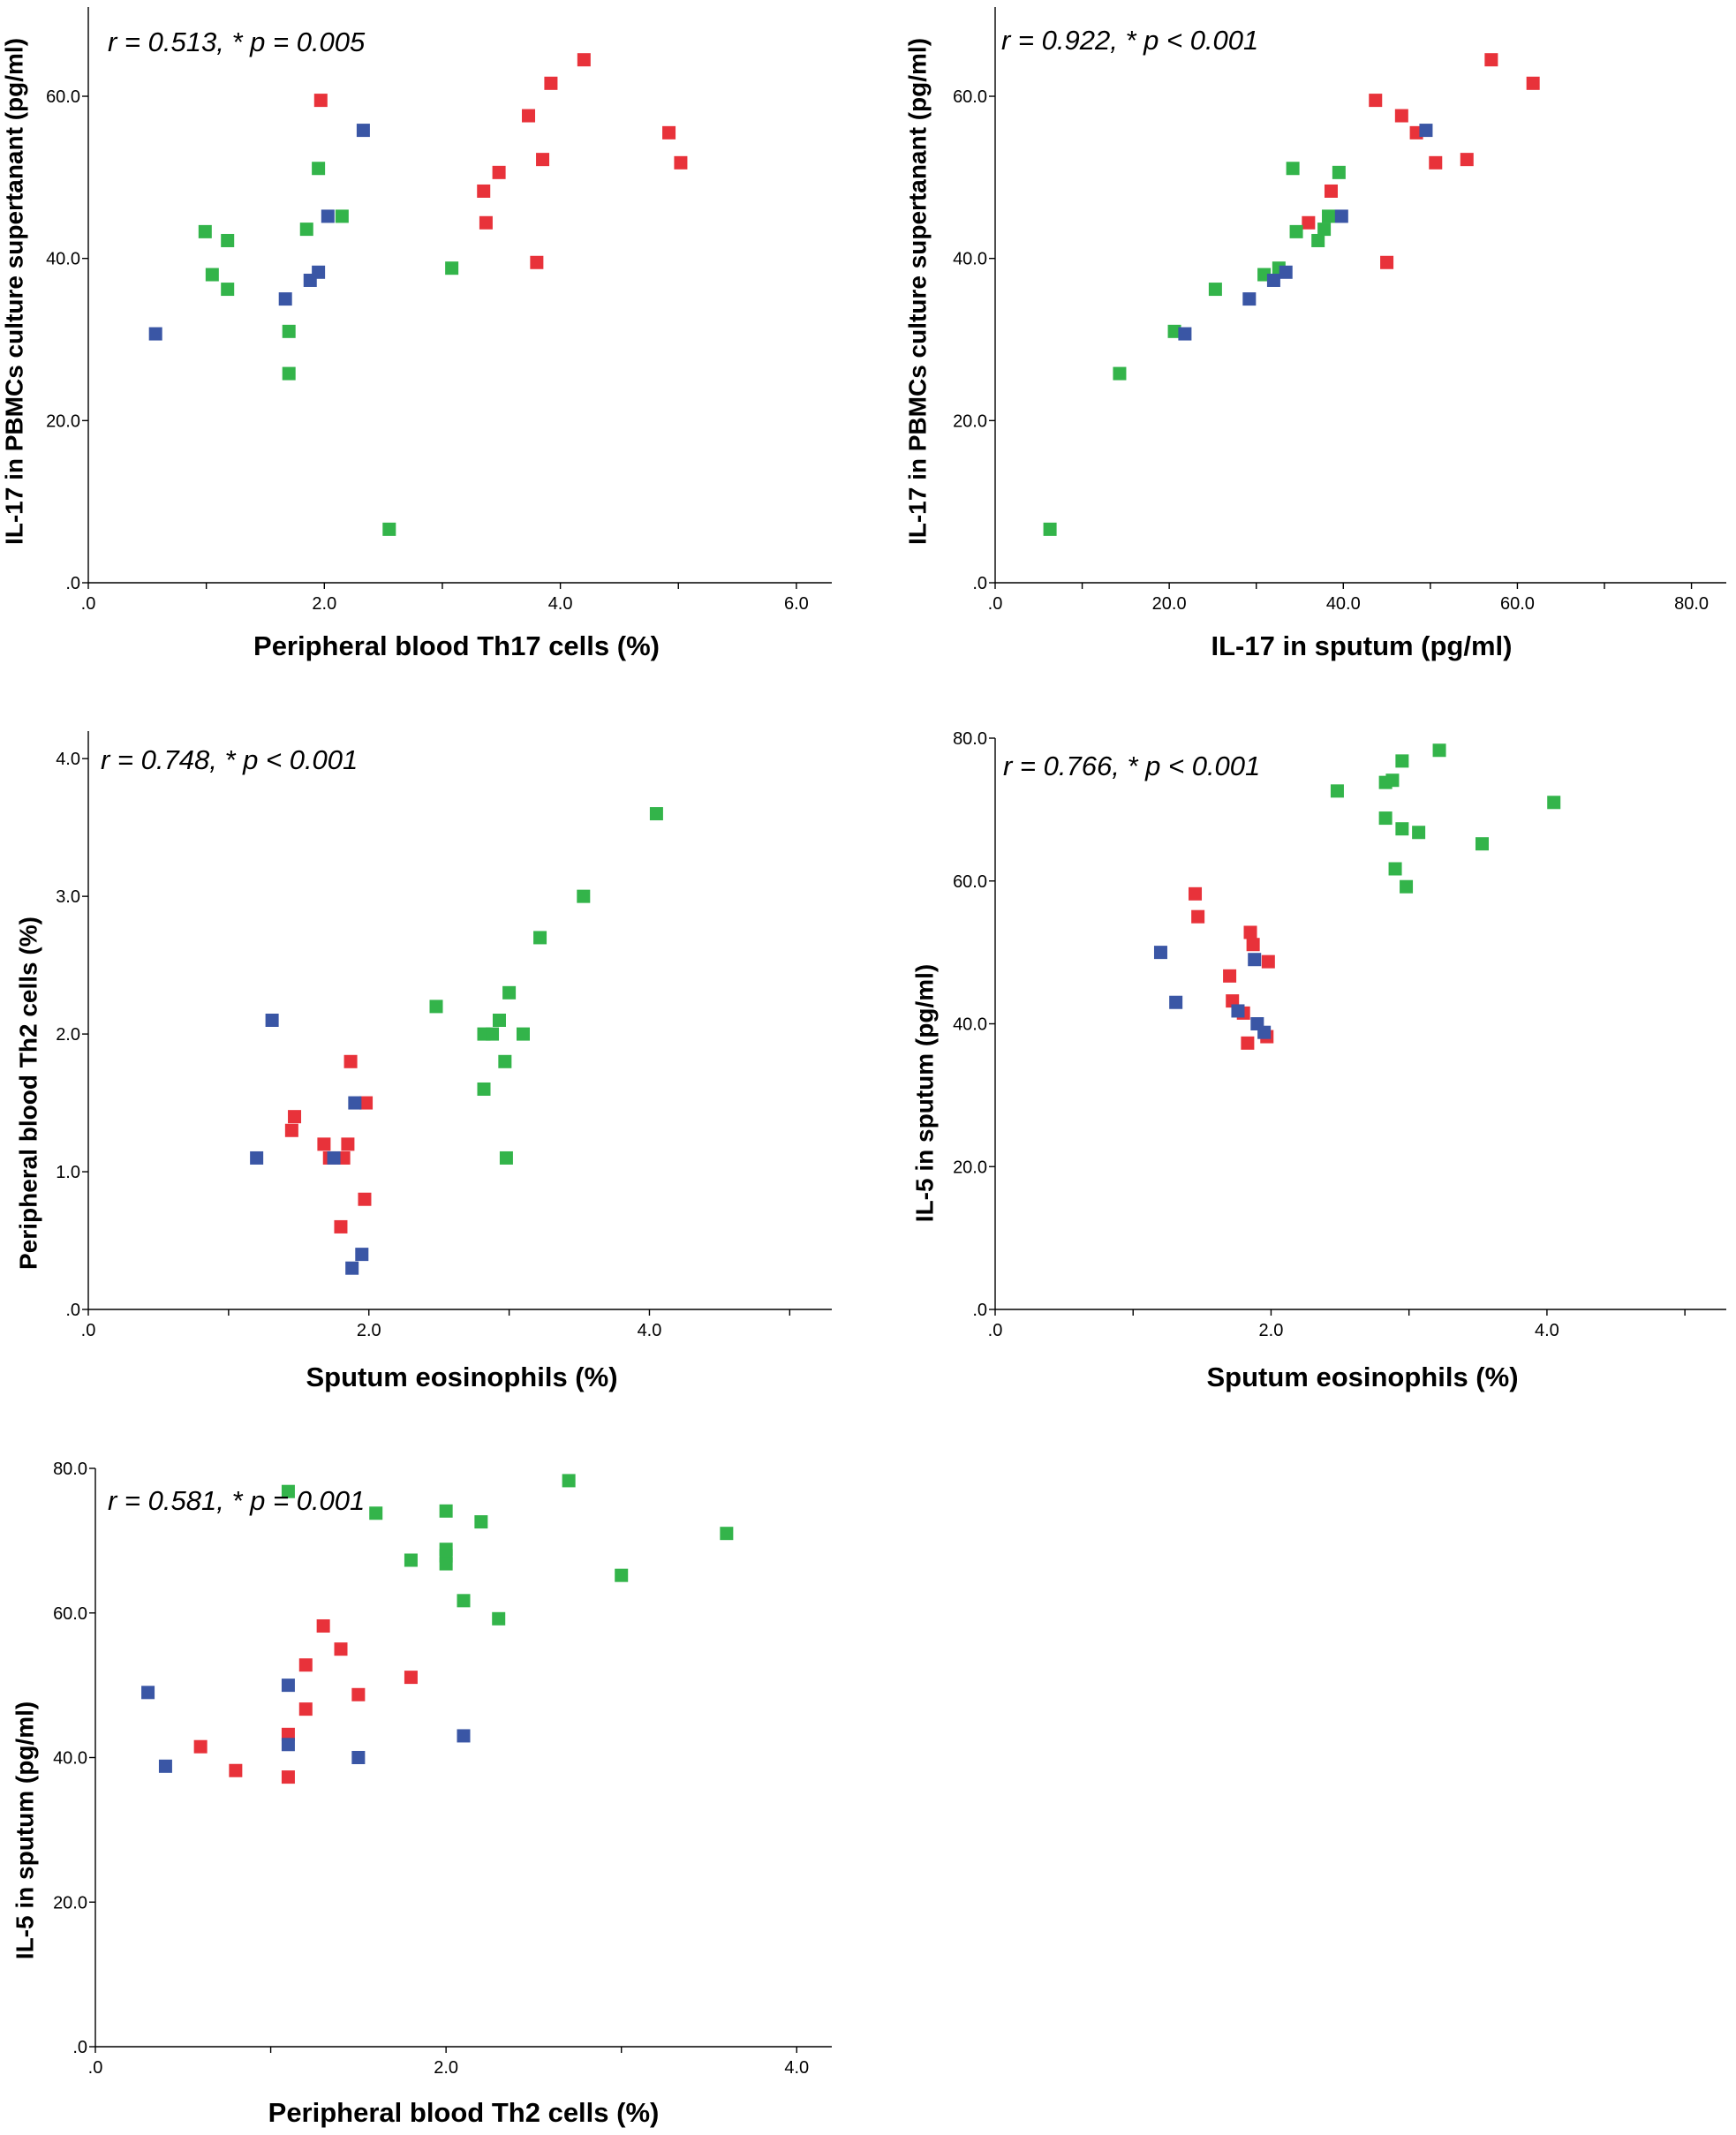 The width and height of the screenshot is (1736, 2135). Describe the element at coordinates (28, 1093) in the screenshot. I see `y-axis-label: Peripheral blood Th2 cells (%)` at that location.